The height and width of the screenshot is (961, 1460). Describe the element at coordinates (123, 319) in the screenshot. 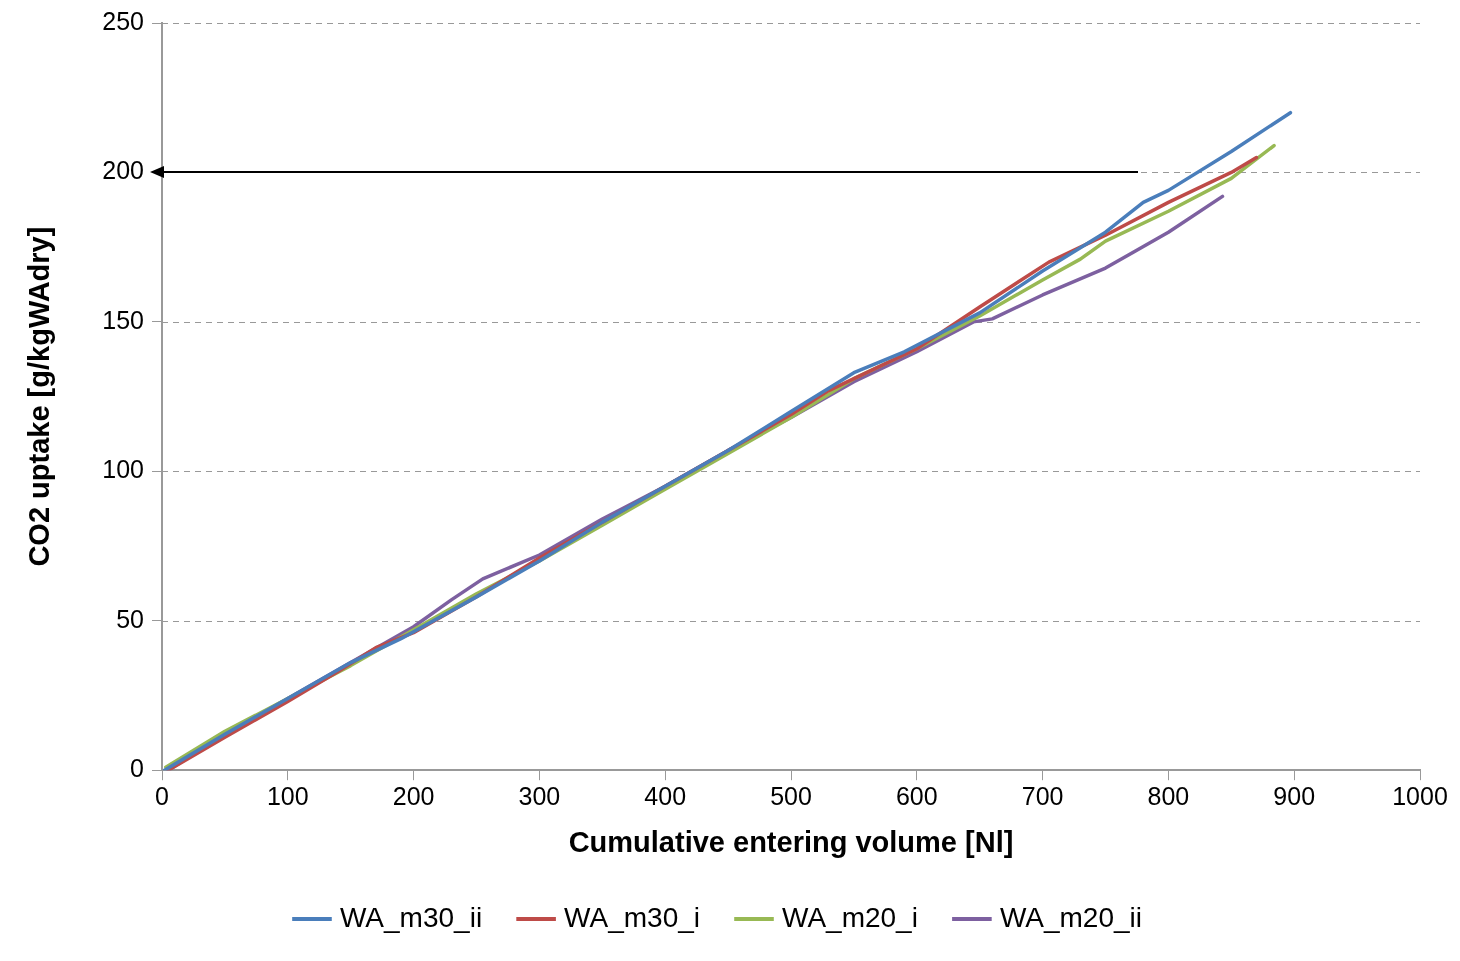

I see `y-tick-label: 150` at that location.